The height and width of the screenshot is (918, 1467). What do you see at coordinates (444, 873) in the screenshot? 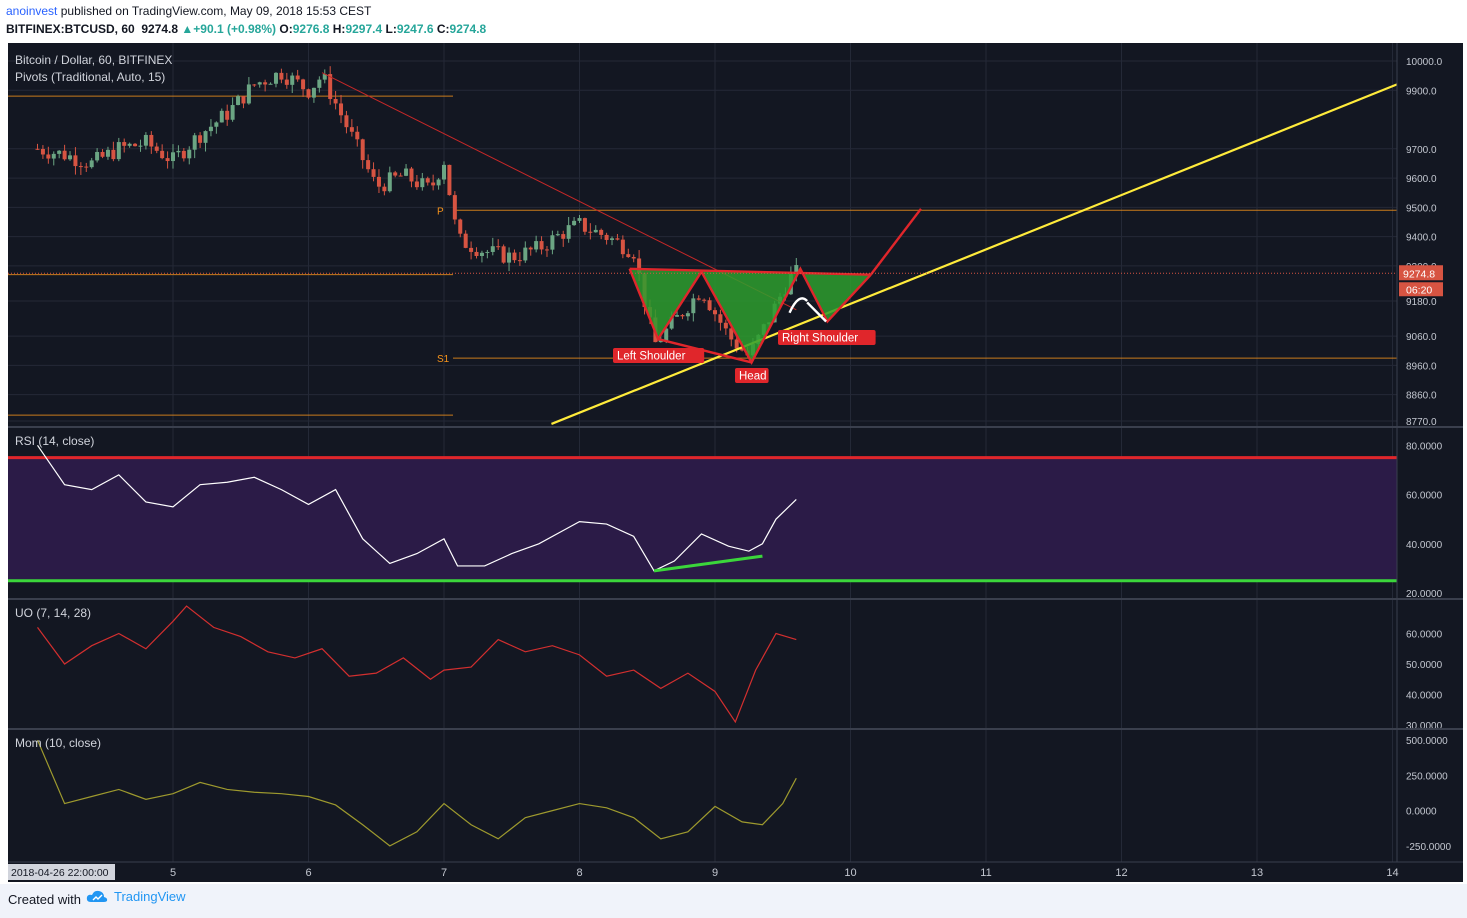
I see `time-tick-label: 7` at bounding box center [444, 873].